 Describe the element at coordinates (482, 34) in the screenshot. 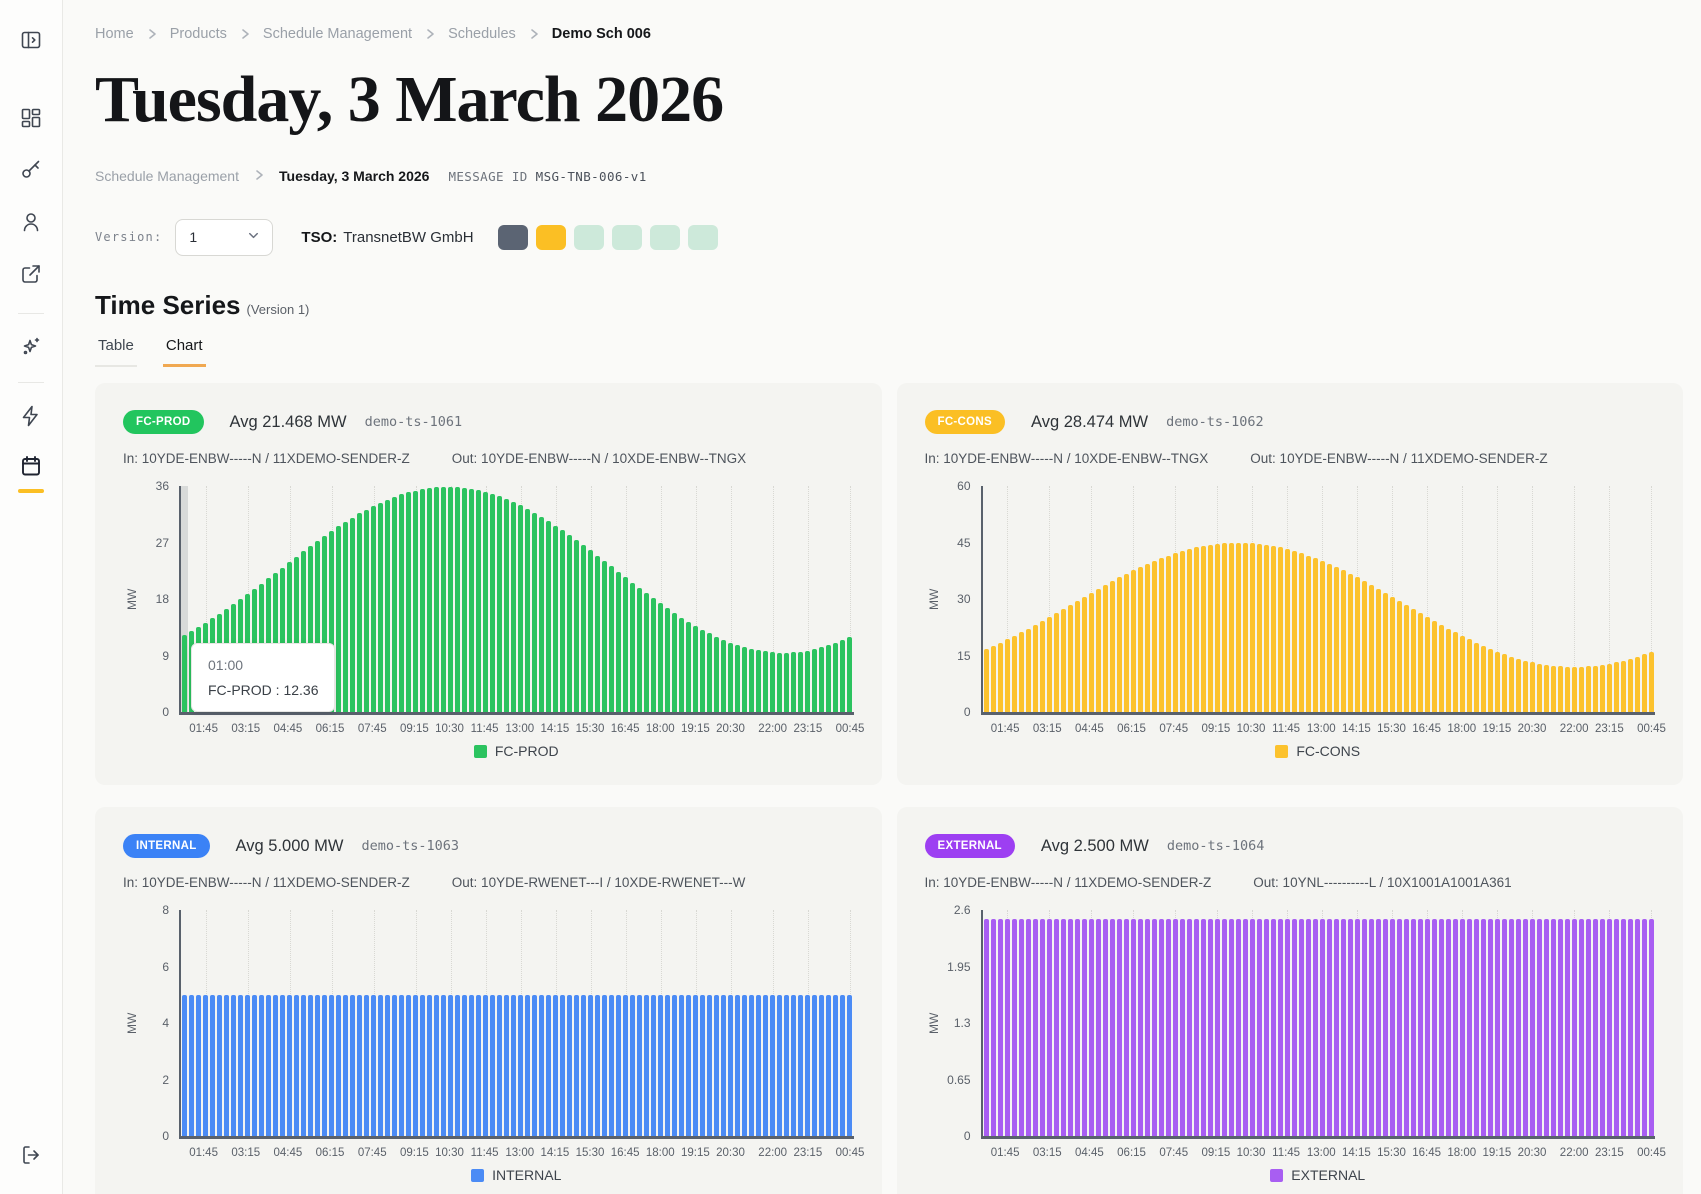

I see `breadcrumb-schedules: Schedules` at that location.